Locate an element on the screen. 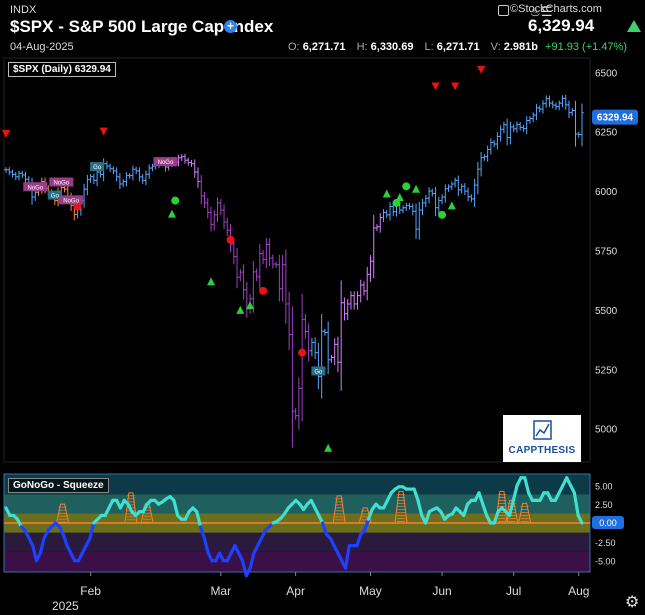 This screenshot has height=615, width=645. plus-circle-icon: + is located at coordinates (230, 26).